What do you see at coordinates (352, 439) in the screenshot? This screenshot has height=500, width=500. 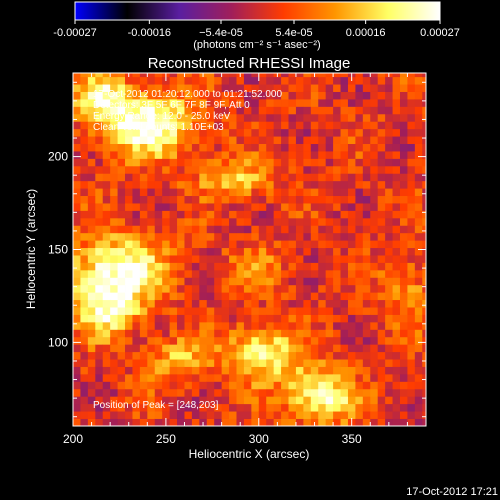 I see `x-tick-label: 350` at bounding box center [352, 439].